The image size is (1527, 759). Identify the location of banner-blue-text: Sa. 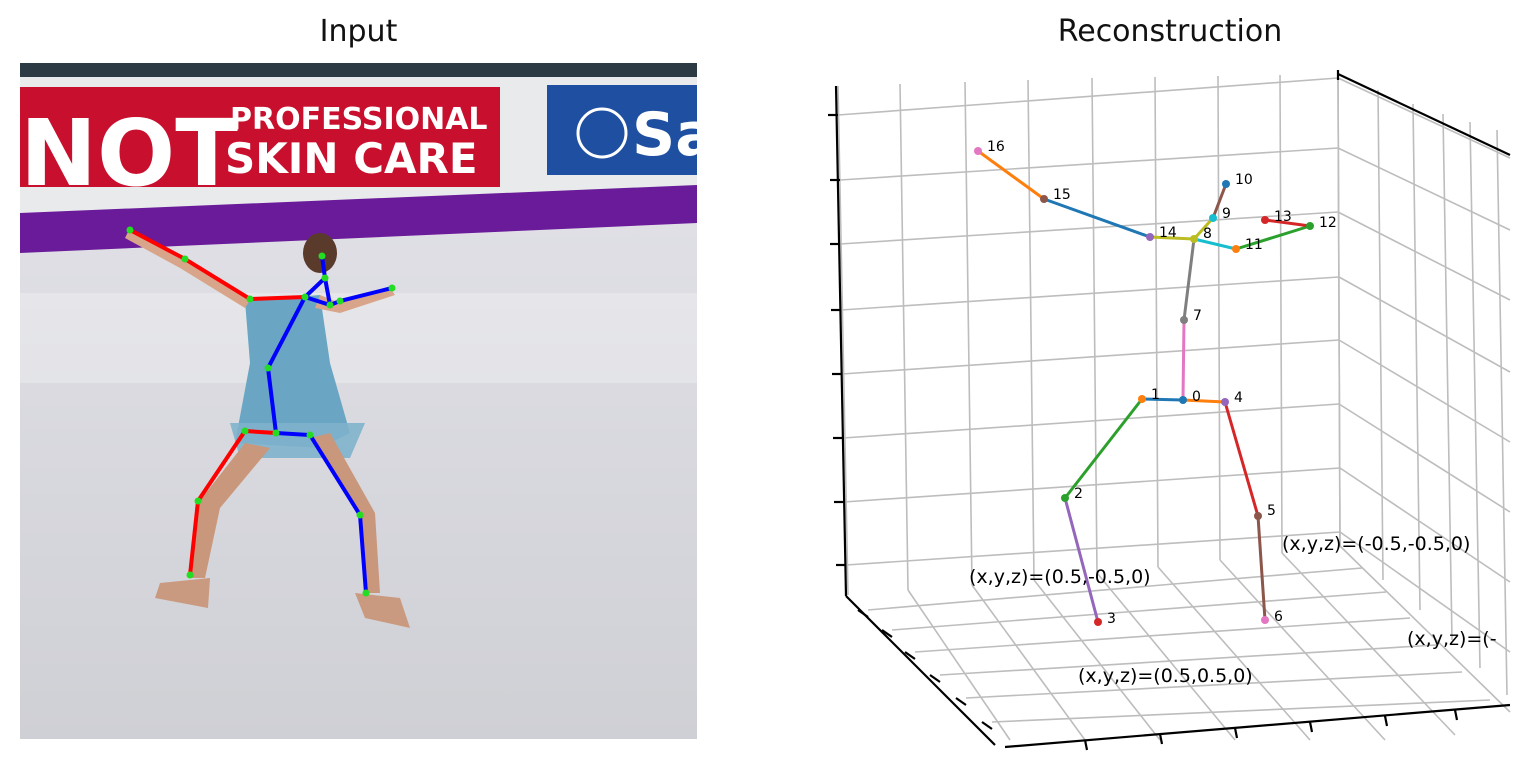
(664, 135).